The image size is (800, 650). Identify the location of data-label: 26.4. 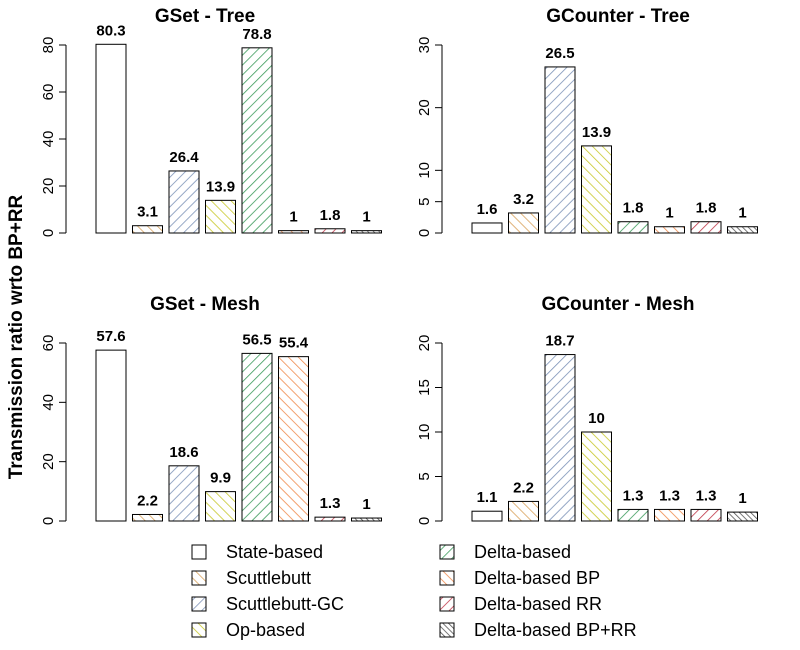
(184, 157).